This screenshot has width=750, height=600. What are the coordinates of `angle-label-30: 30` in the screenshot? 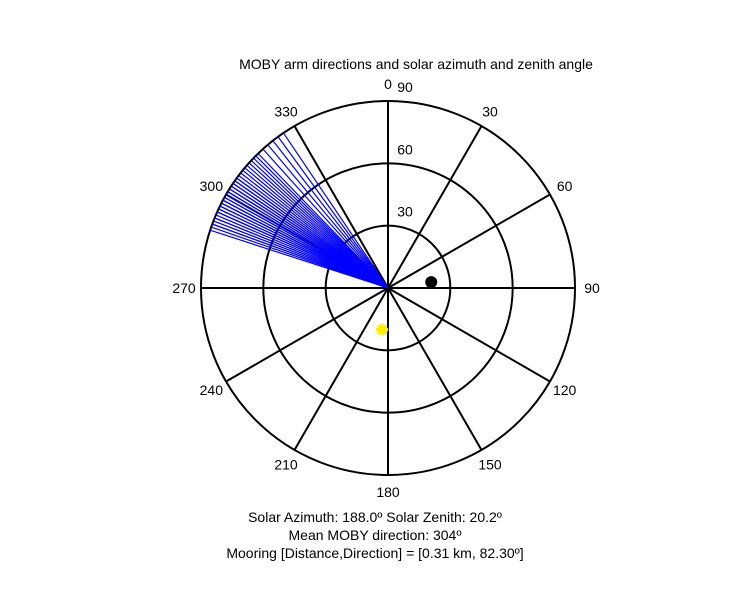 It's located at (490, 111).